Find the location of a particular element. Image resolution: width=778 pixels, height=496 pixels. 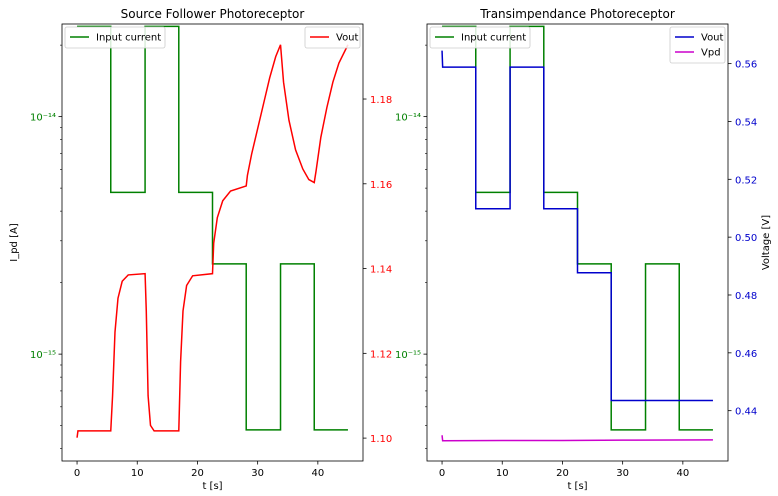

right-tick-label: 0.56 is located at coordinates (746, 65).